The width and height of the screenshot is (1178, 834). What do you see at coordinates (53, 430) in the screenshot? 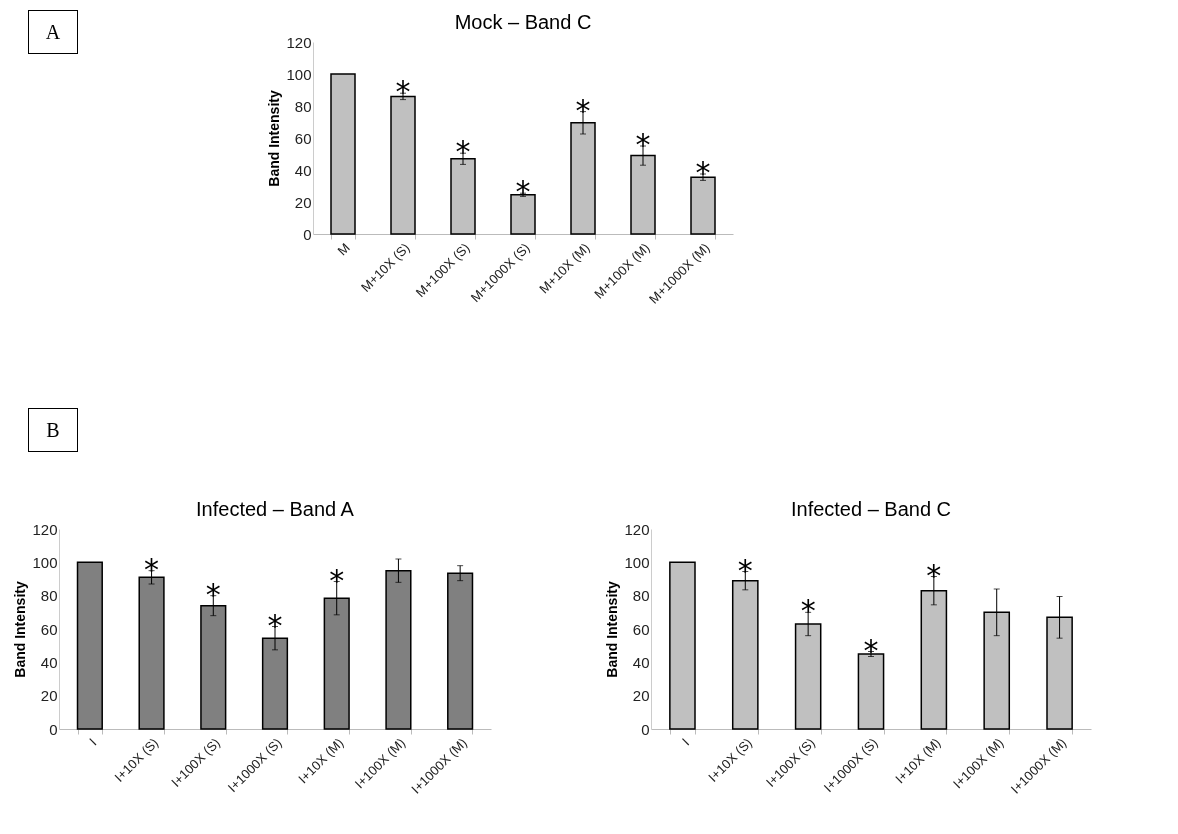
I see `text: B` at bounding box center [53, 430].